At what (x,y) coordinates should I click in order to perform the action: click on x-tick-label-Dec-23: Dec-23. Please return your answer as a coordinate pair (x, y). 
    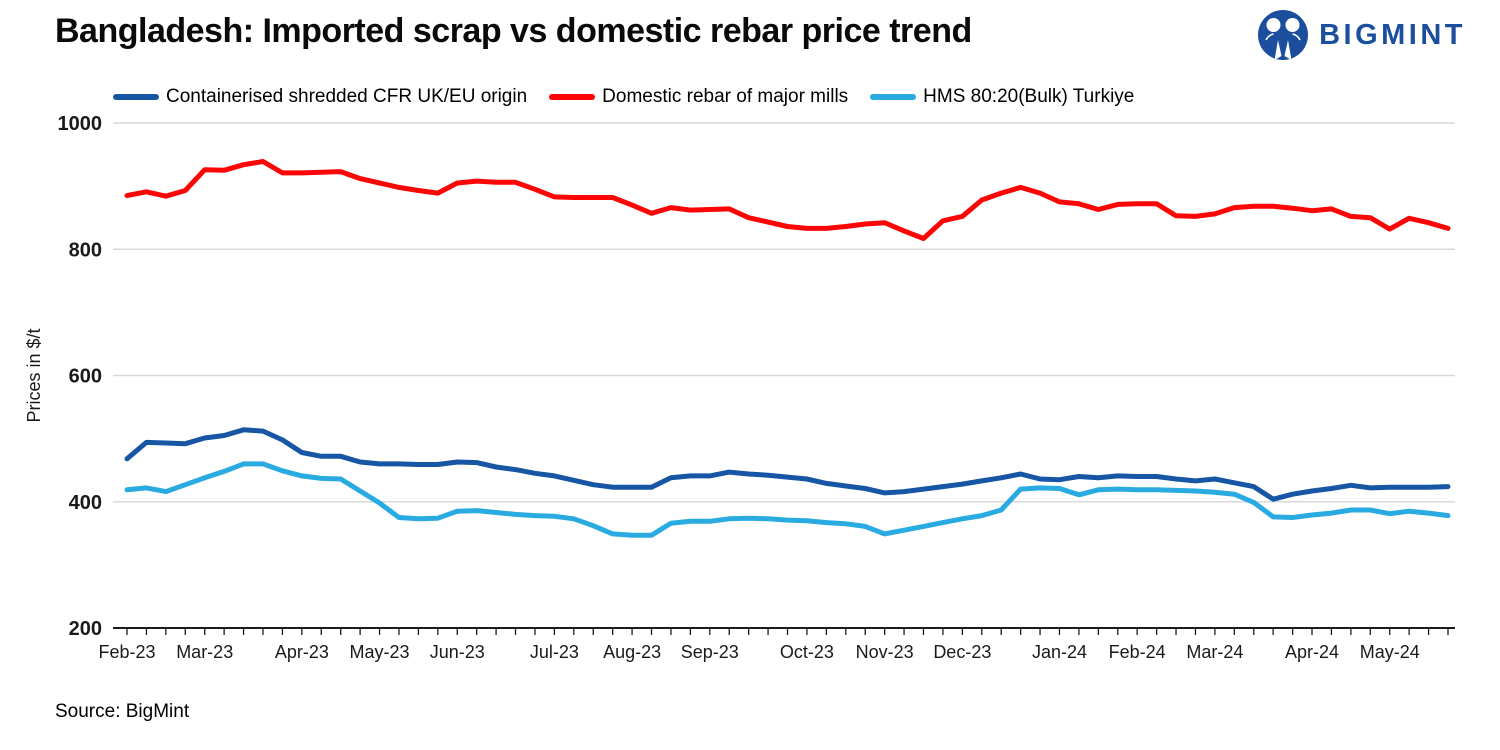
    Looking at the image, I should click on (962, 652).